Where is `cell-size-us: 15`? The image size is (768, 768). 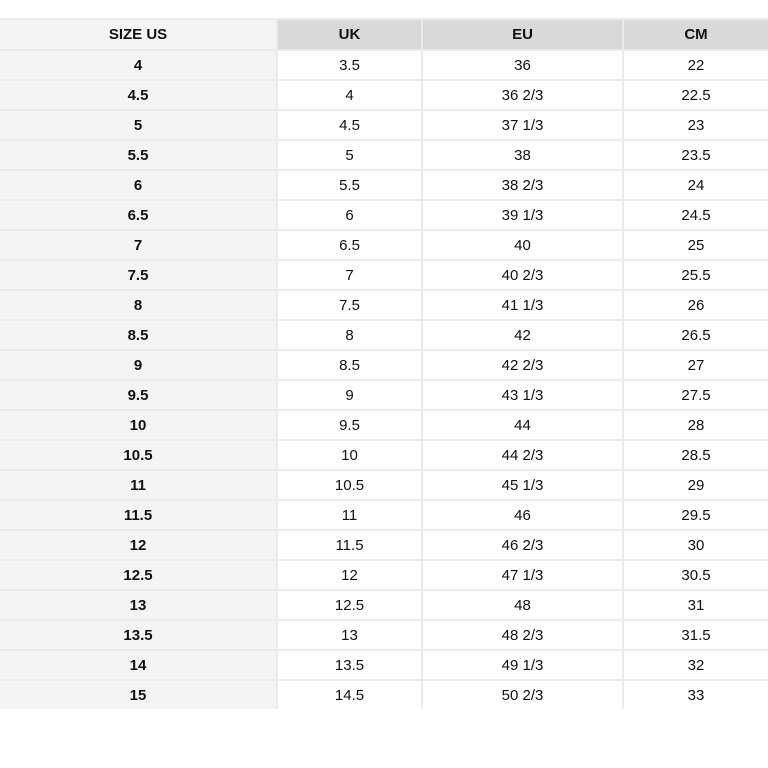
cell-size-us: 15 is located at coordinates (139, 694).